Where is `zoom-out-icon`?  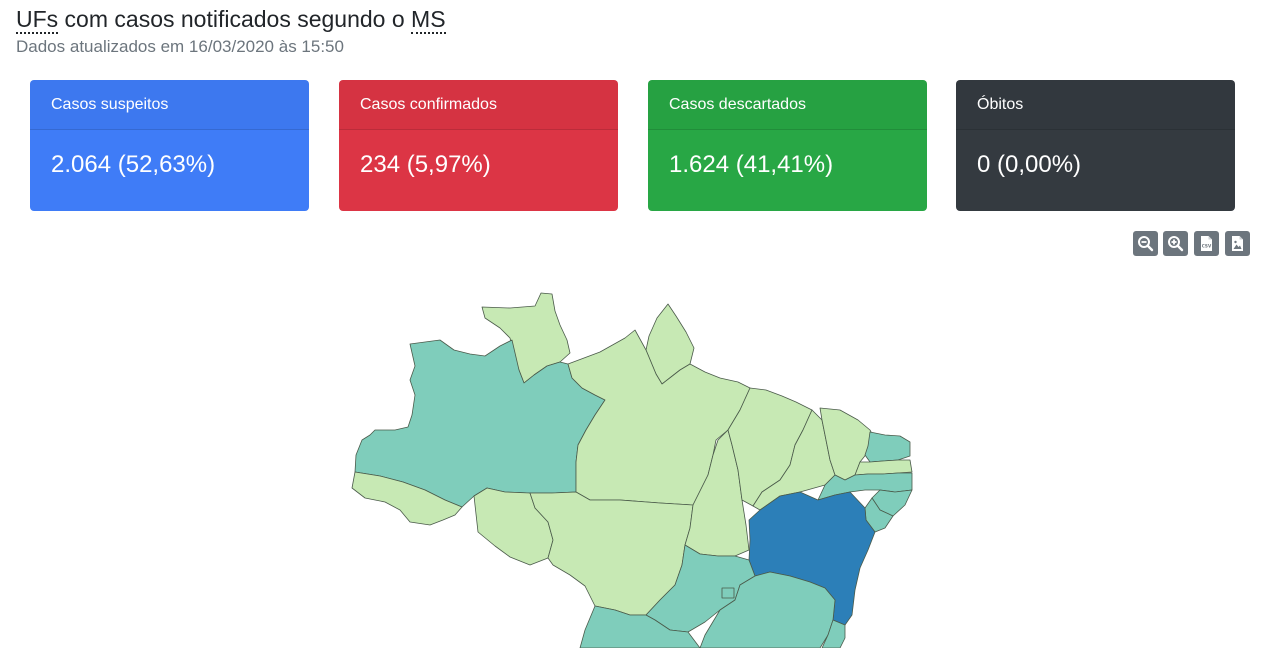
zoom-out-icon is located at coordinates (1146, 244).